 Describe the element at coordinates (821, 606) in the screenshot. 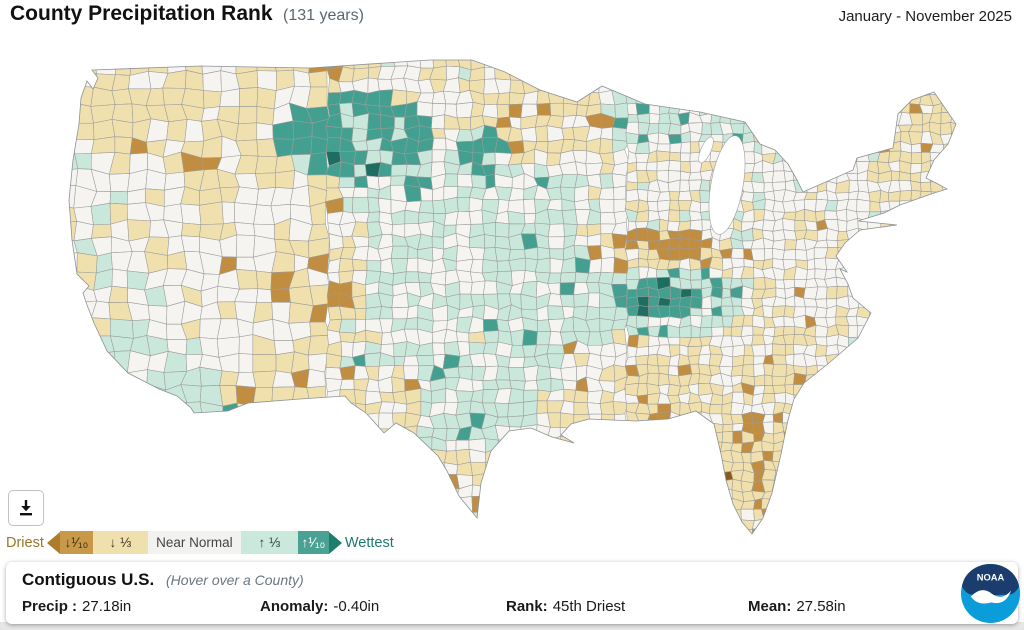

I see `stat-mean-value: 27.58in` at that location.